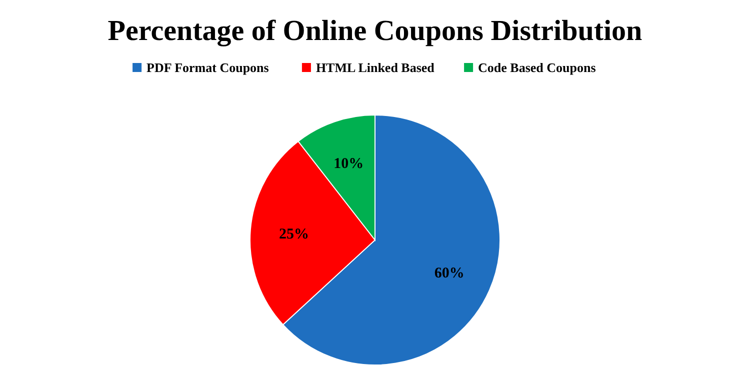 Image resolution: width=750 pixels, height=379 pixels. What do you see at coordinates (449, 274) in the screenshot?
I see `data-label: 60%` at bounding box center [449, 274].